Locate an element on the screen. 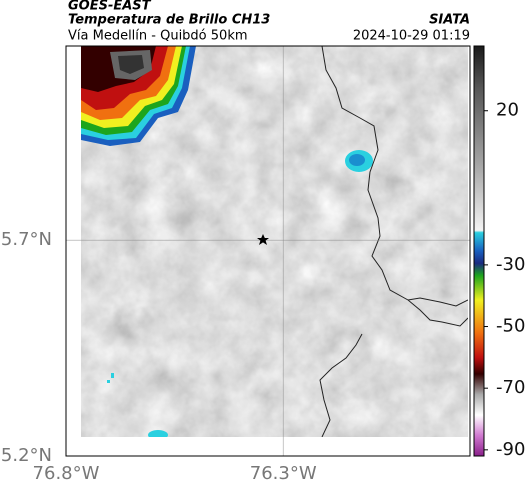 This screenshot has width=526, height=491. source: GOES-EAST is located at coordinates (110, 7).